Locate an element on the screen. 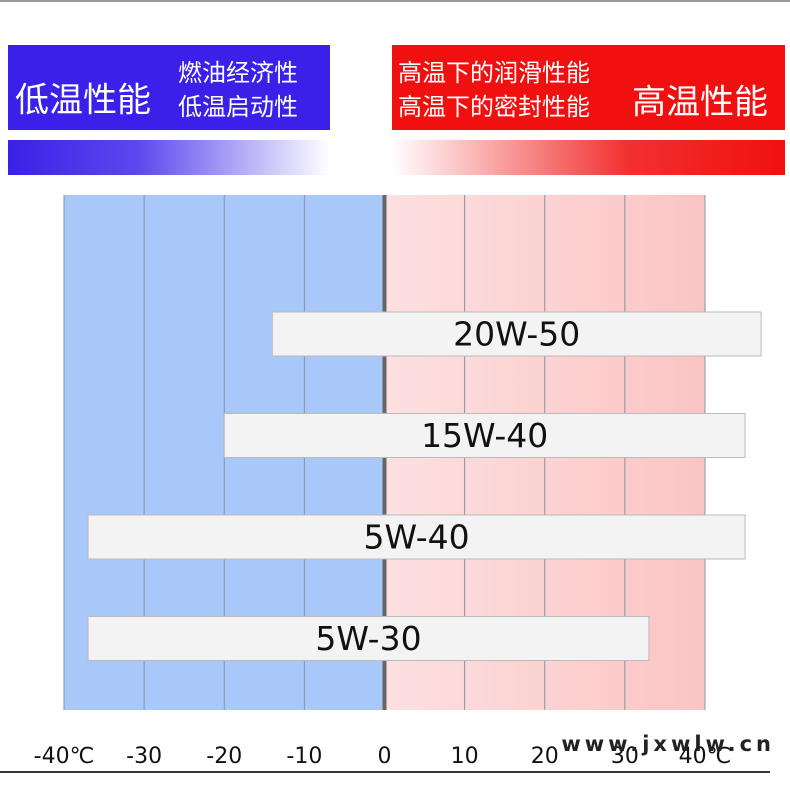 The width and height of the screenshot is (790, 790). x-tick-label: 20 is located at coordinates (545, 756).